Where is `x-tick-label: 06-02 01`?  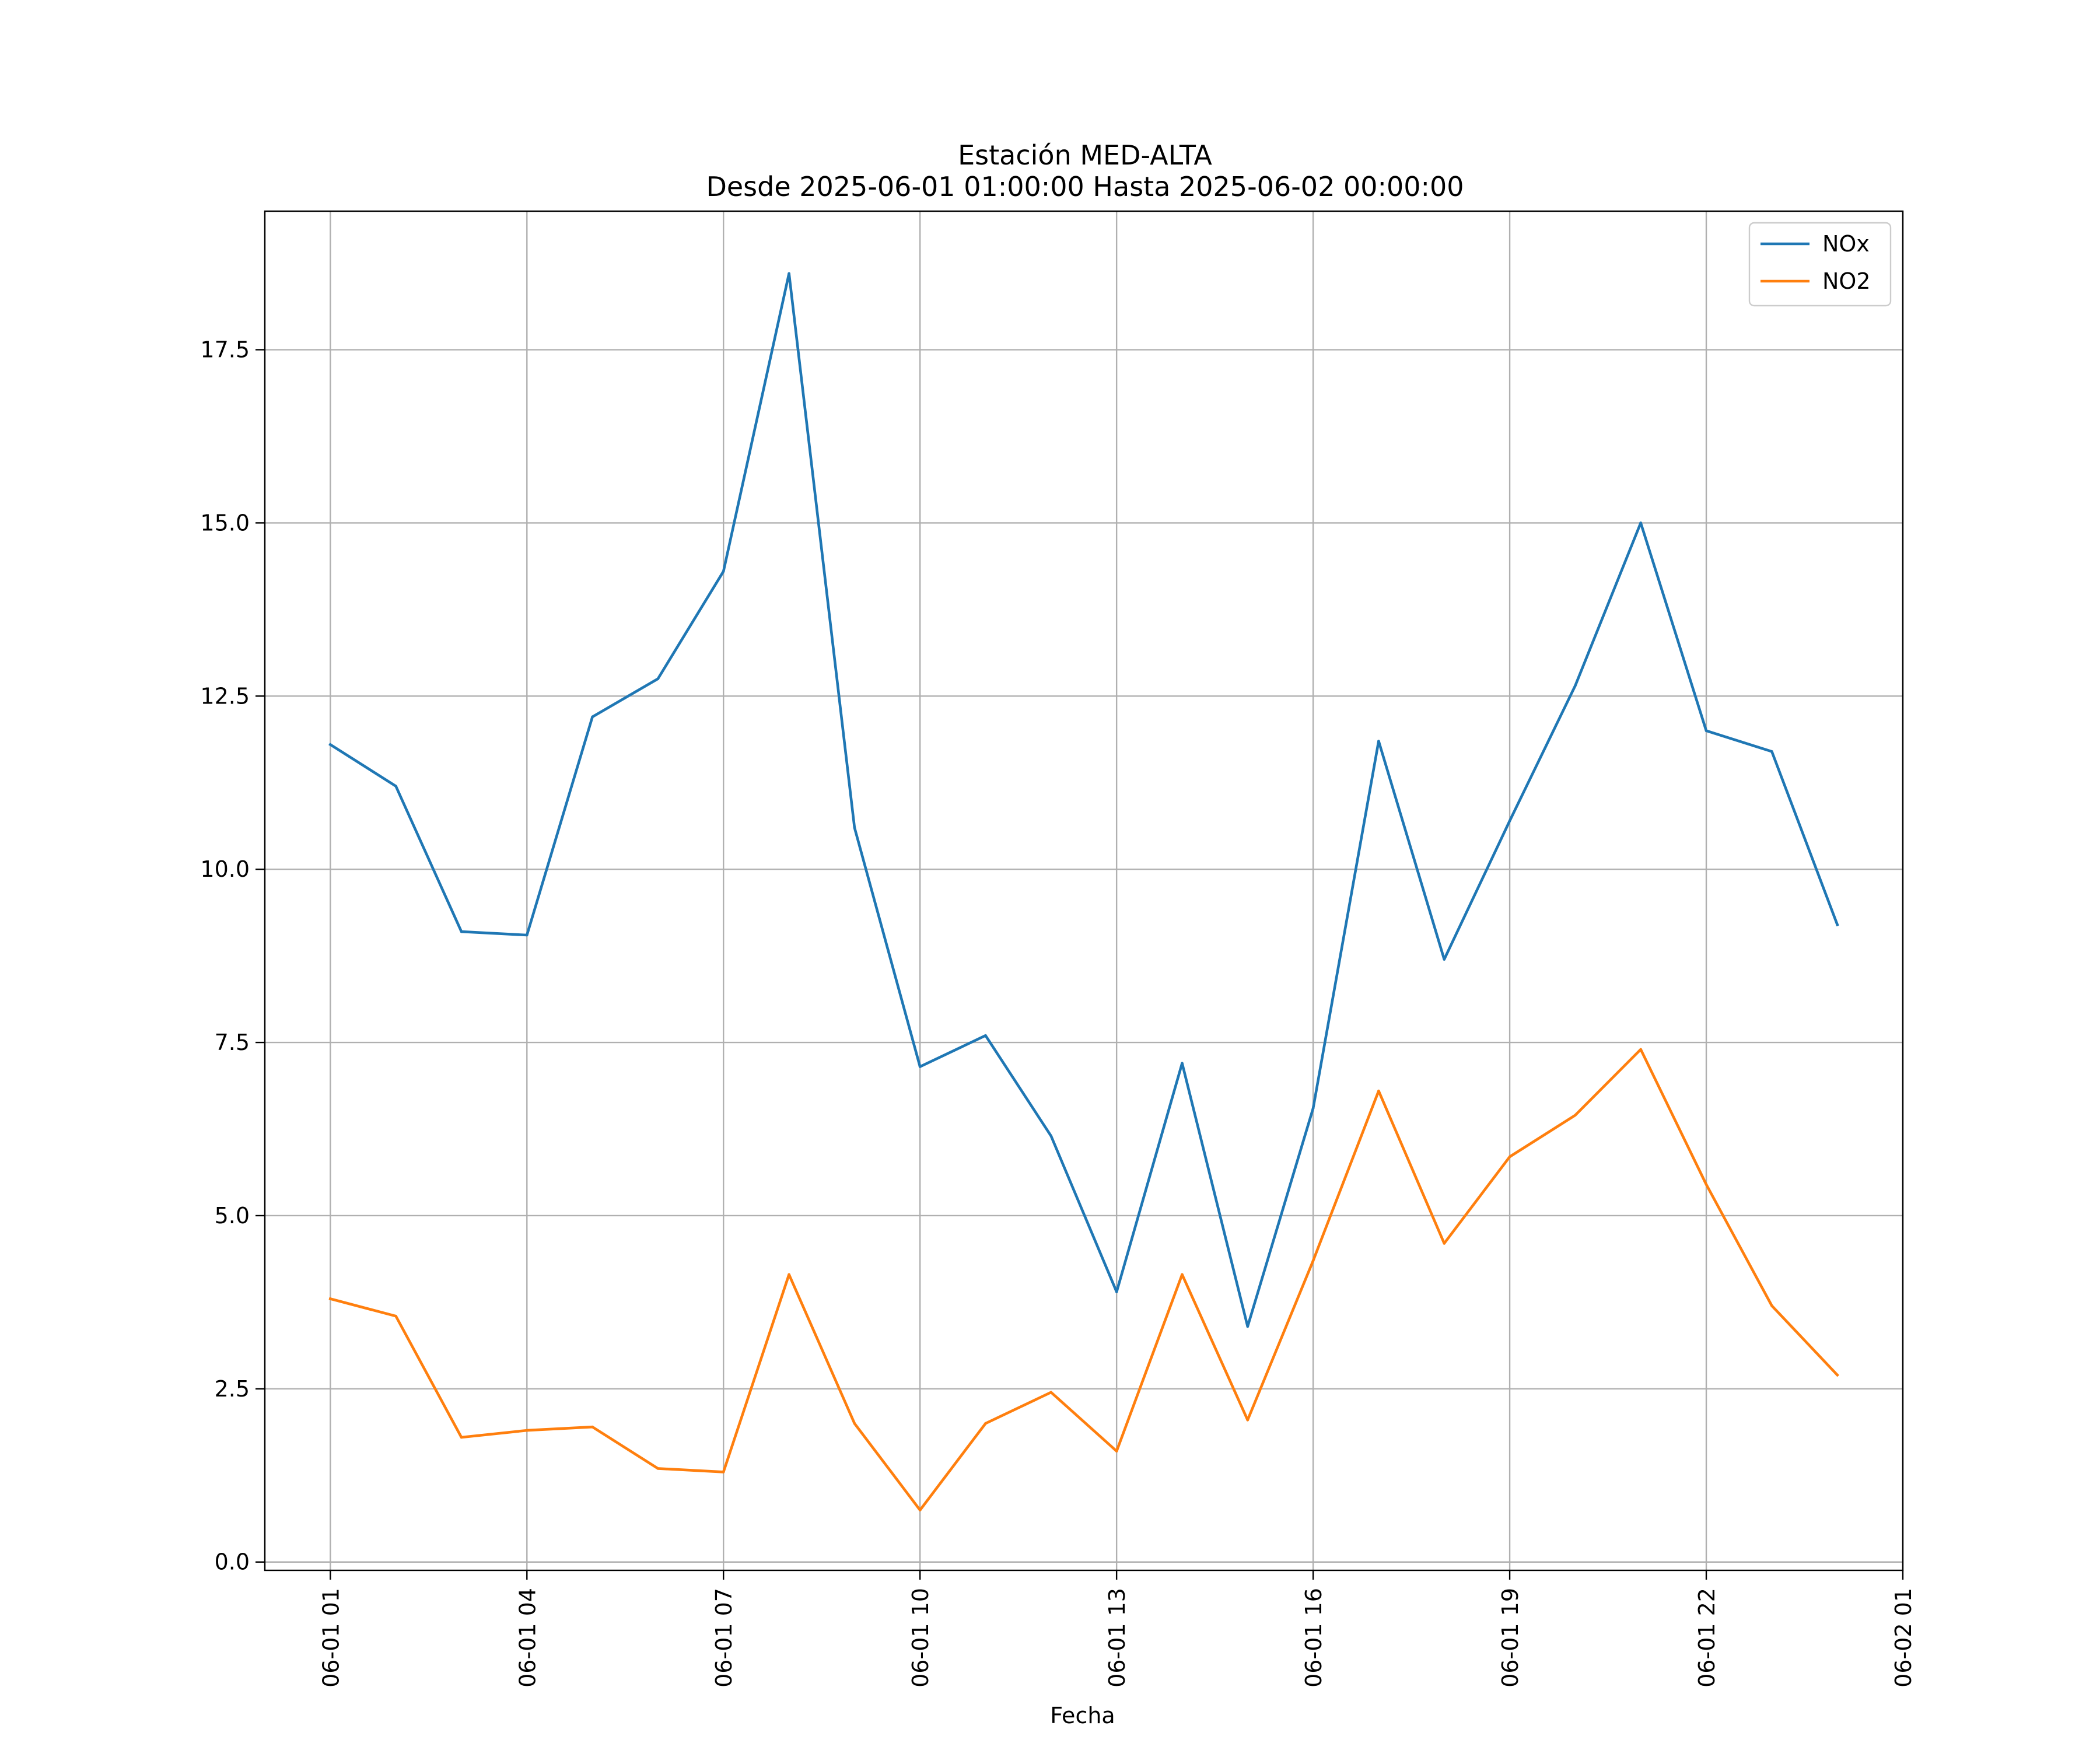 x-tick-label: 06-02 01 is located at coordinates (1903, 1638).